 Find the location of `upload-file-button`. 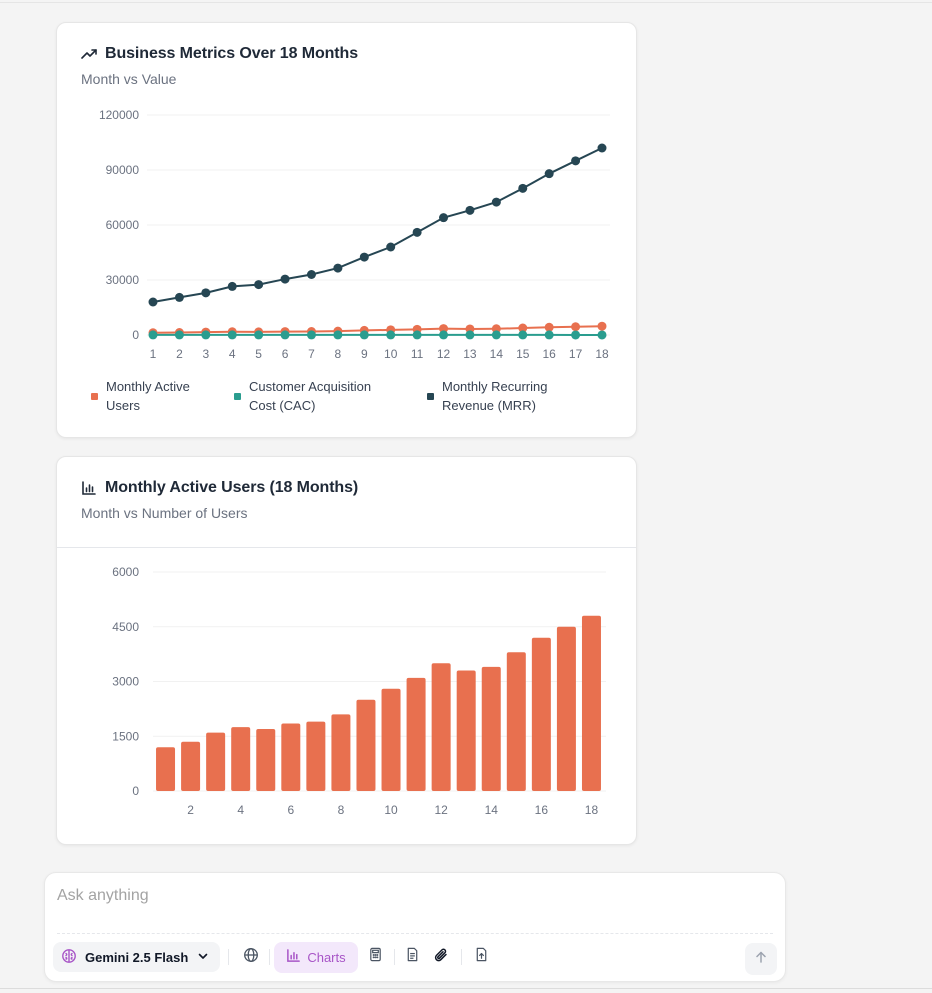

upload-file-button is located at coordinates (482, 957).